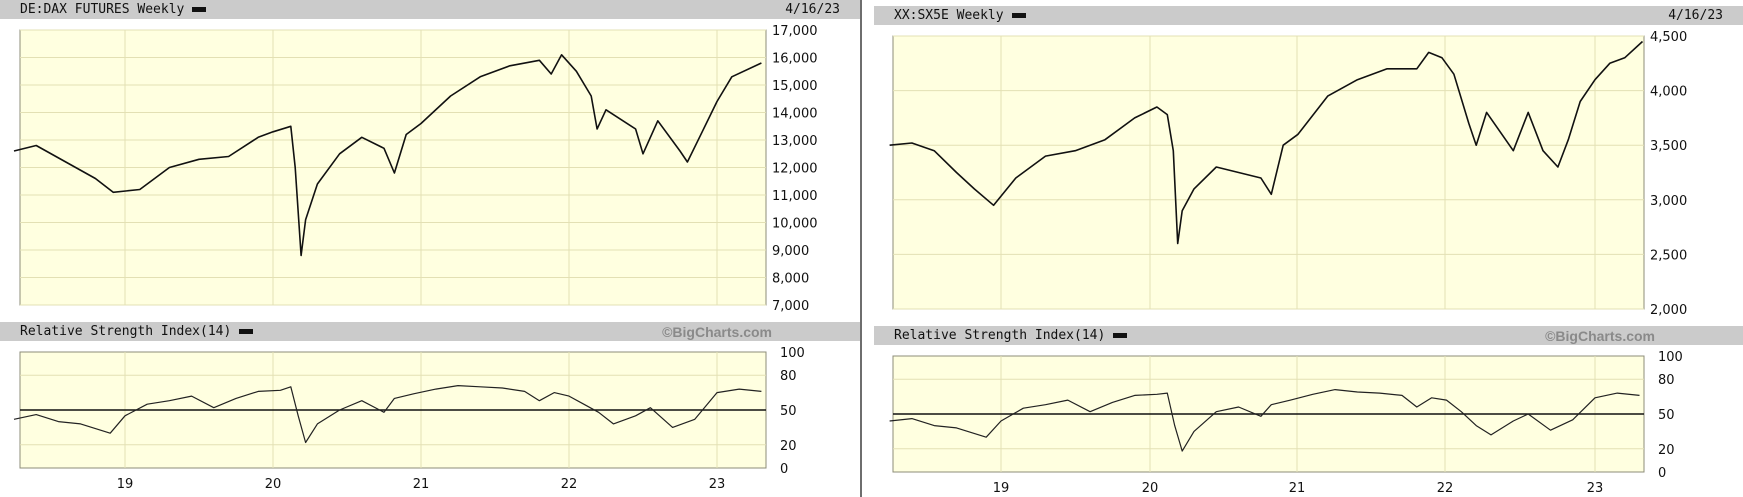 This screenshot has width=1743, height=497. What do you see at coordinates (1308, 15) in the screenshot?
I see `price-header-bar: XX:SX5E Weekly 4/16/23` at bounding box center [1308, 15].